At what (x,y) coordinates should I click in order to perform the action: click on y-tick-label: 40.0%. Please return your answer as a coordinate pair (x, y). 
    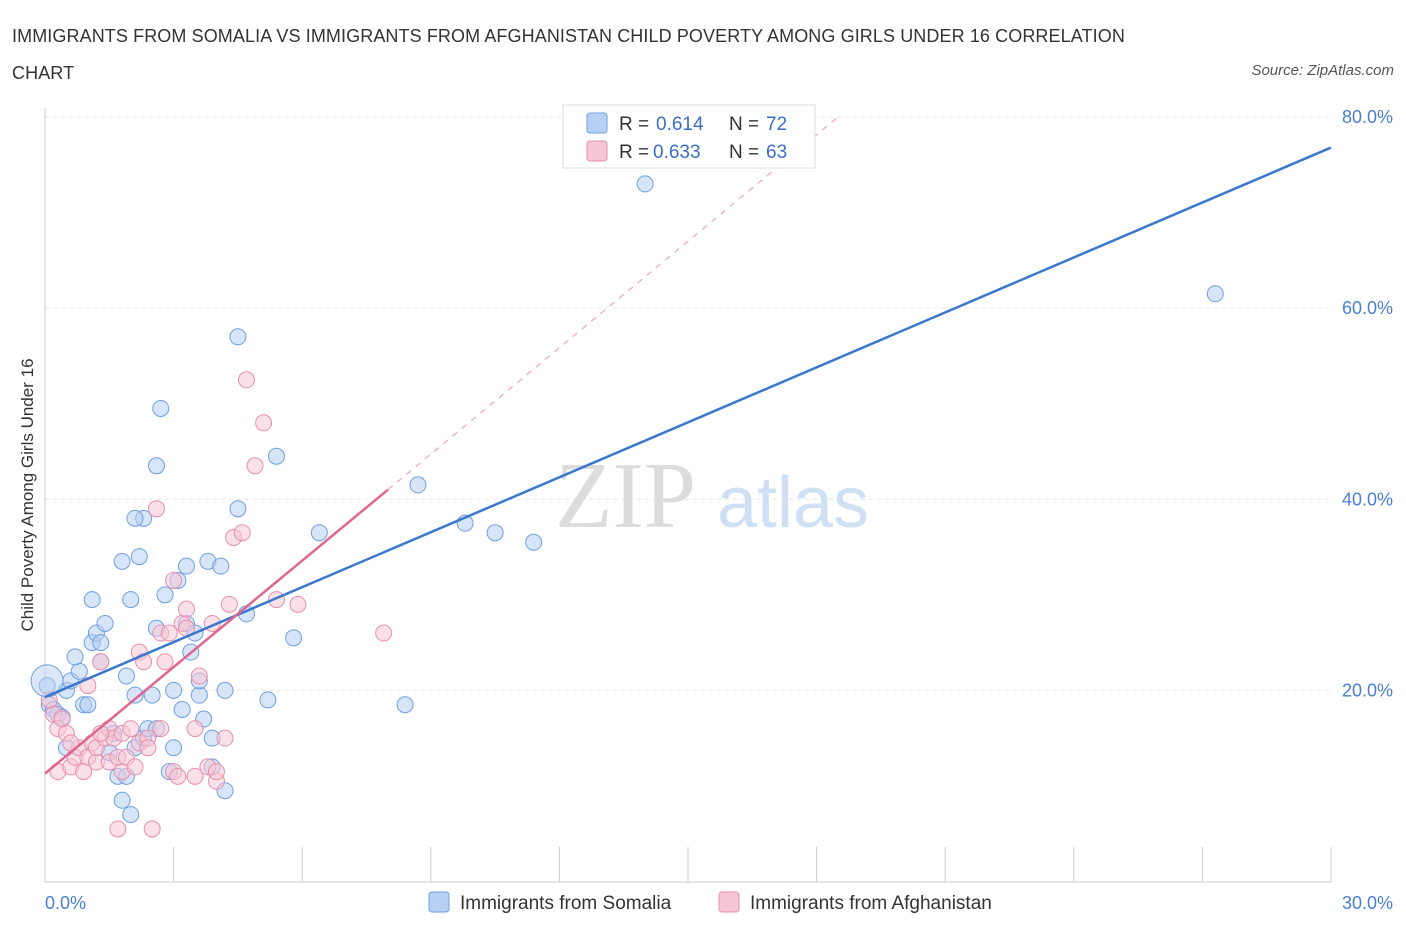
    Looking at the image, I should click on (1367, 499).